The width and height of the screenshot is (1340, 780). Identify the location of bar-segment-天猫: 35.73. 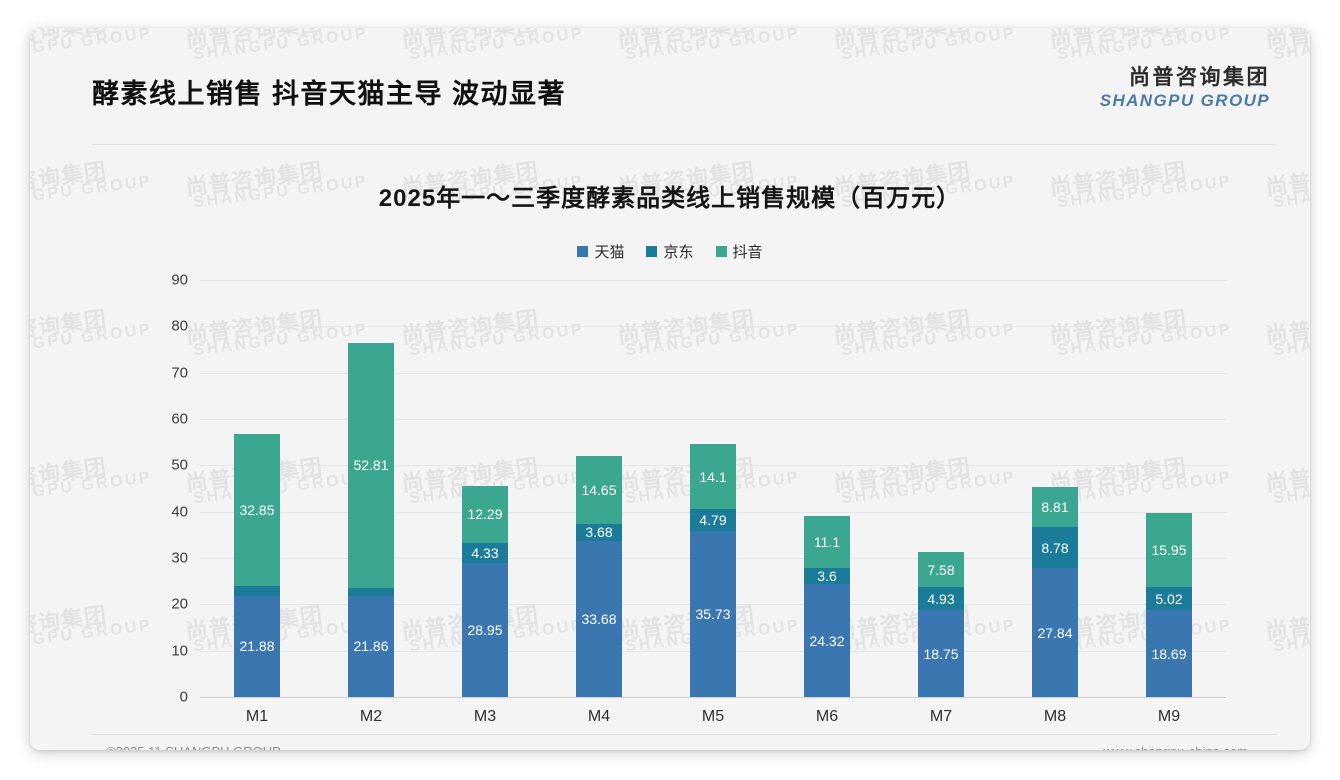
(713, 614).